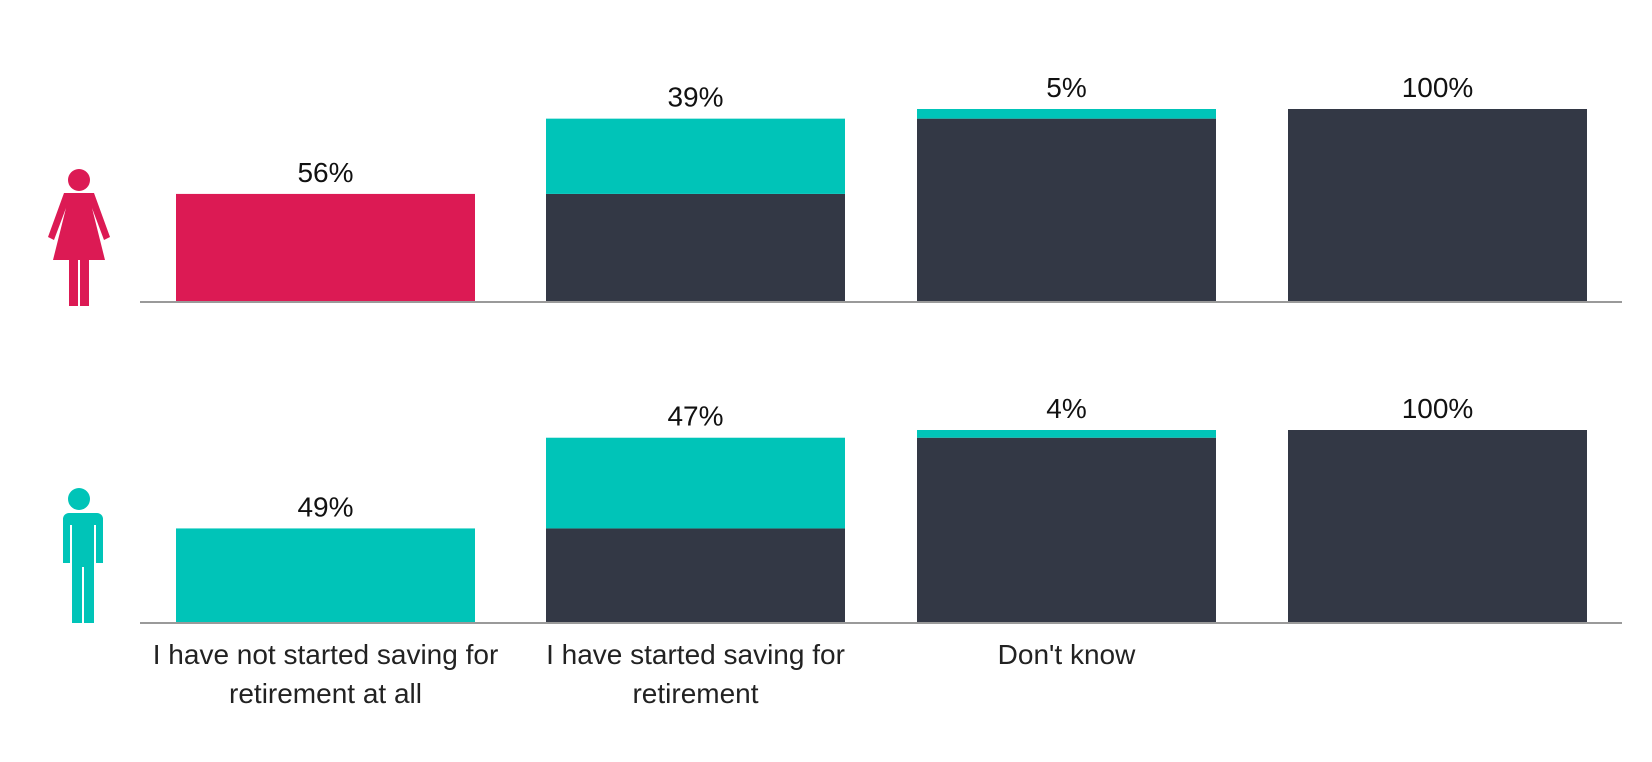 Image resolution: width=1652 pixels, height=762 pixels. Describe the element at coordinates (82, 555) in the screenshot. I see `male-icon` at that location.